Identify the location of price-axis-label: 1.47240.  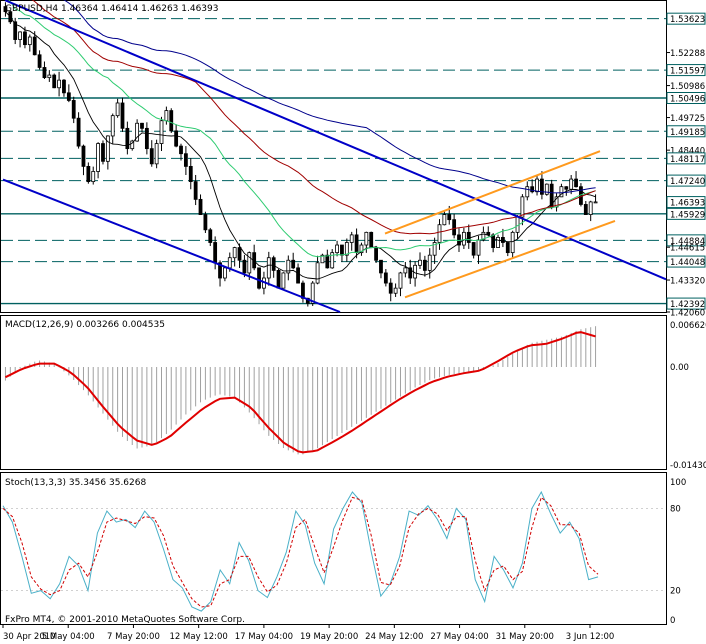
(687, 182).